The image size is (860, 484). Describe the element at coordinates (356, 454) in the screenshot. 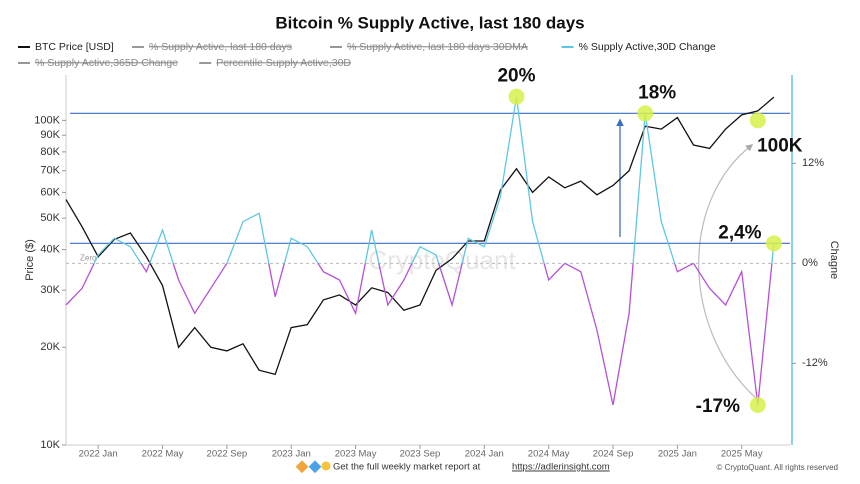

I see `x-tick-label: 2023 May` at that location.